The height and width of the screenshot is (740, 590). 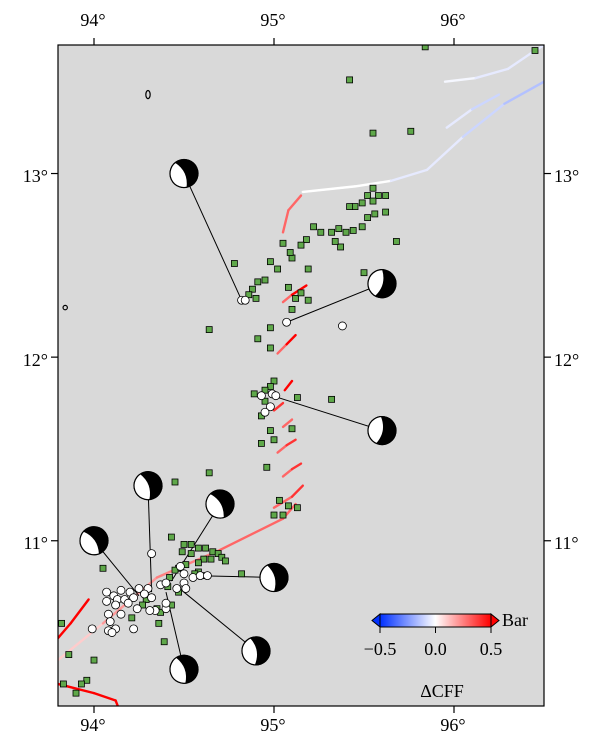 I want to click on colorbar-tick-label-neg: −0.5, so click(x=380, y=649).